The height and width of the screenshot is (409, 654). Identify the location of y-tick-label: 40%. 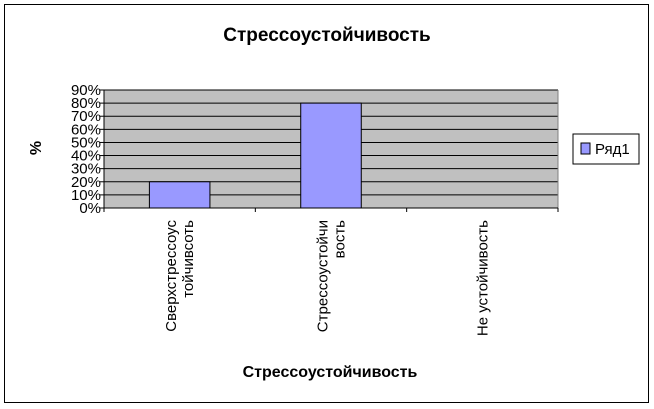
(86, 156).